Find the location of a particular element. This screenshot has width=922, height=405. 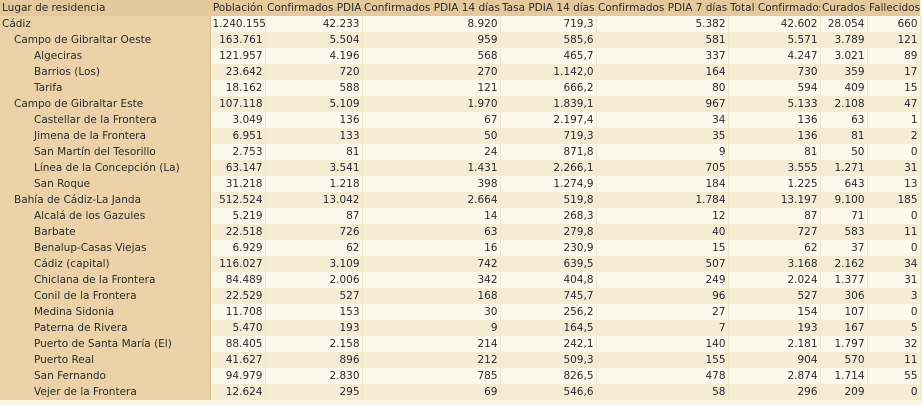

value-cell: 2.006 is located at coordinates (314, 280).